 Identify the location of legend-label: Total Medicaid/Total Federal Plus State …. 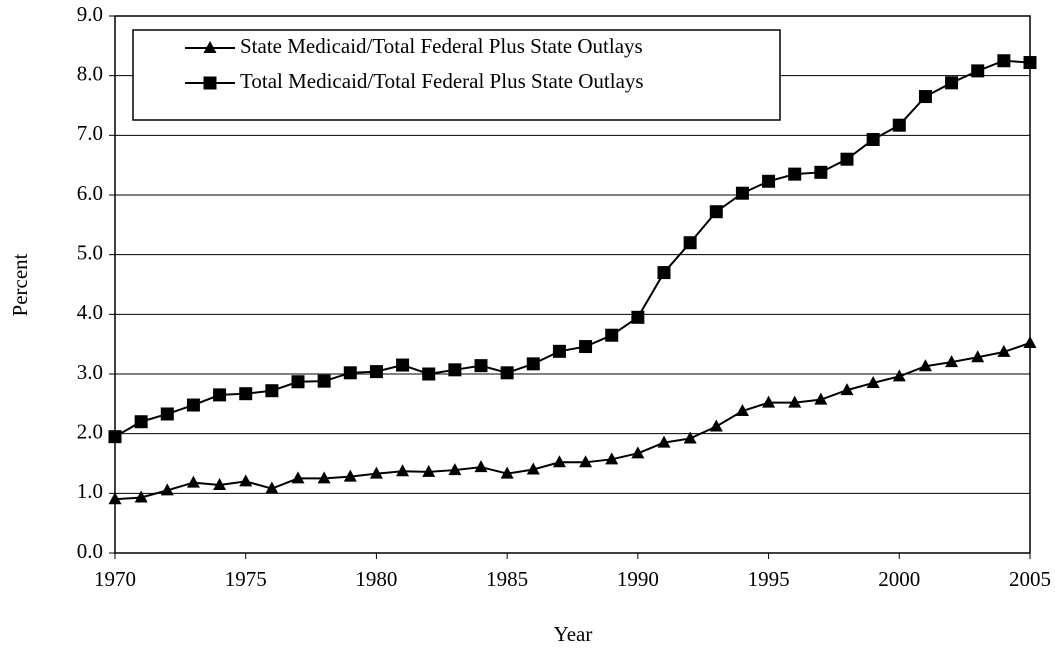
(442, 81).